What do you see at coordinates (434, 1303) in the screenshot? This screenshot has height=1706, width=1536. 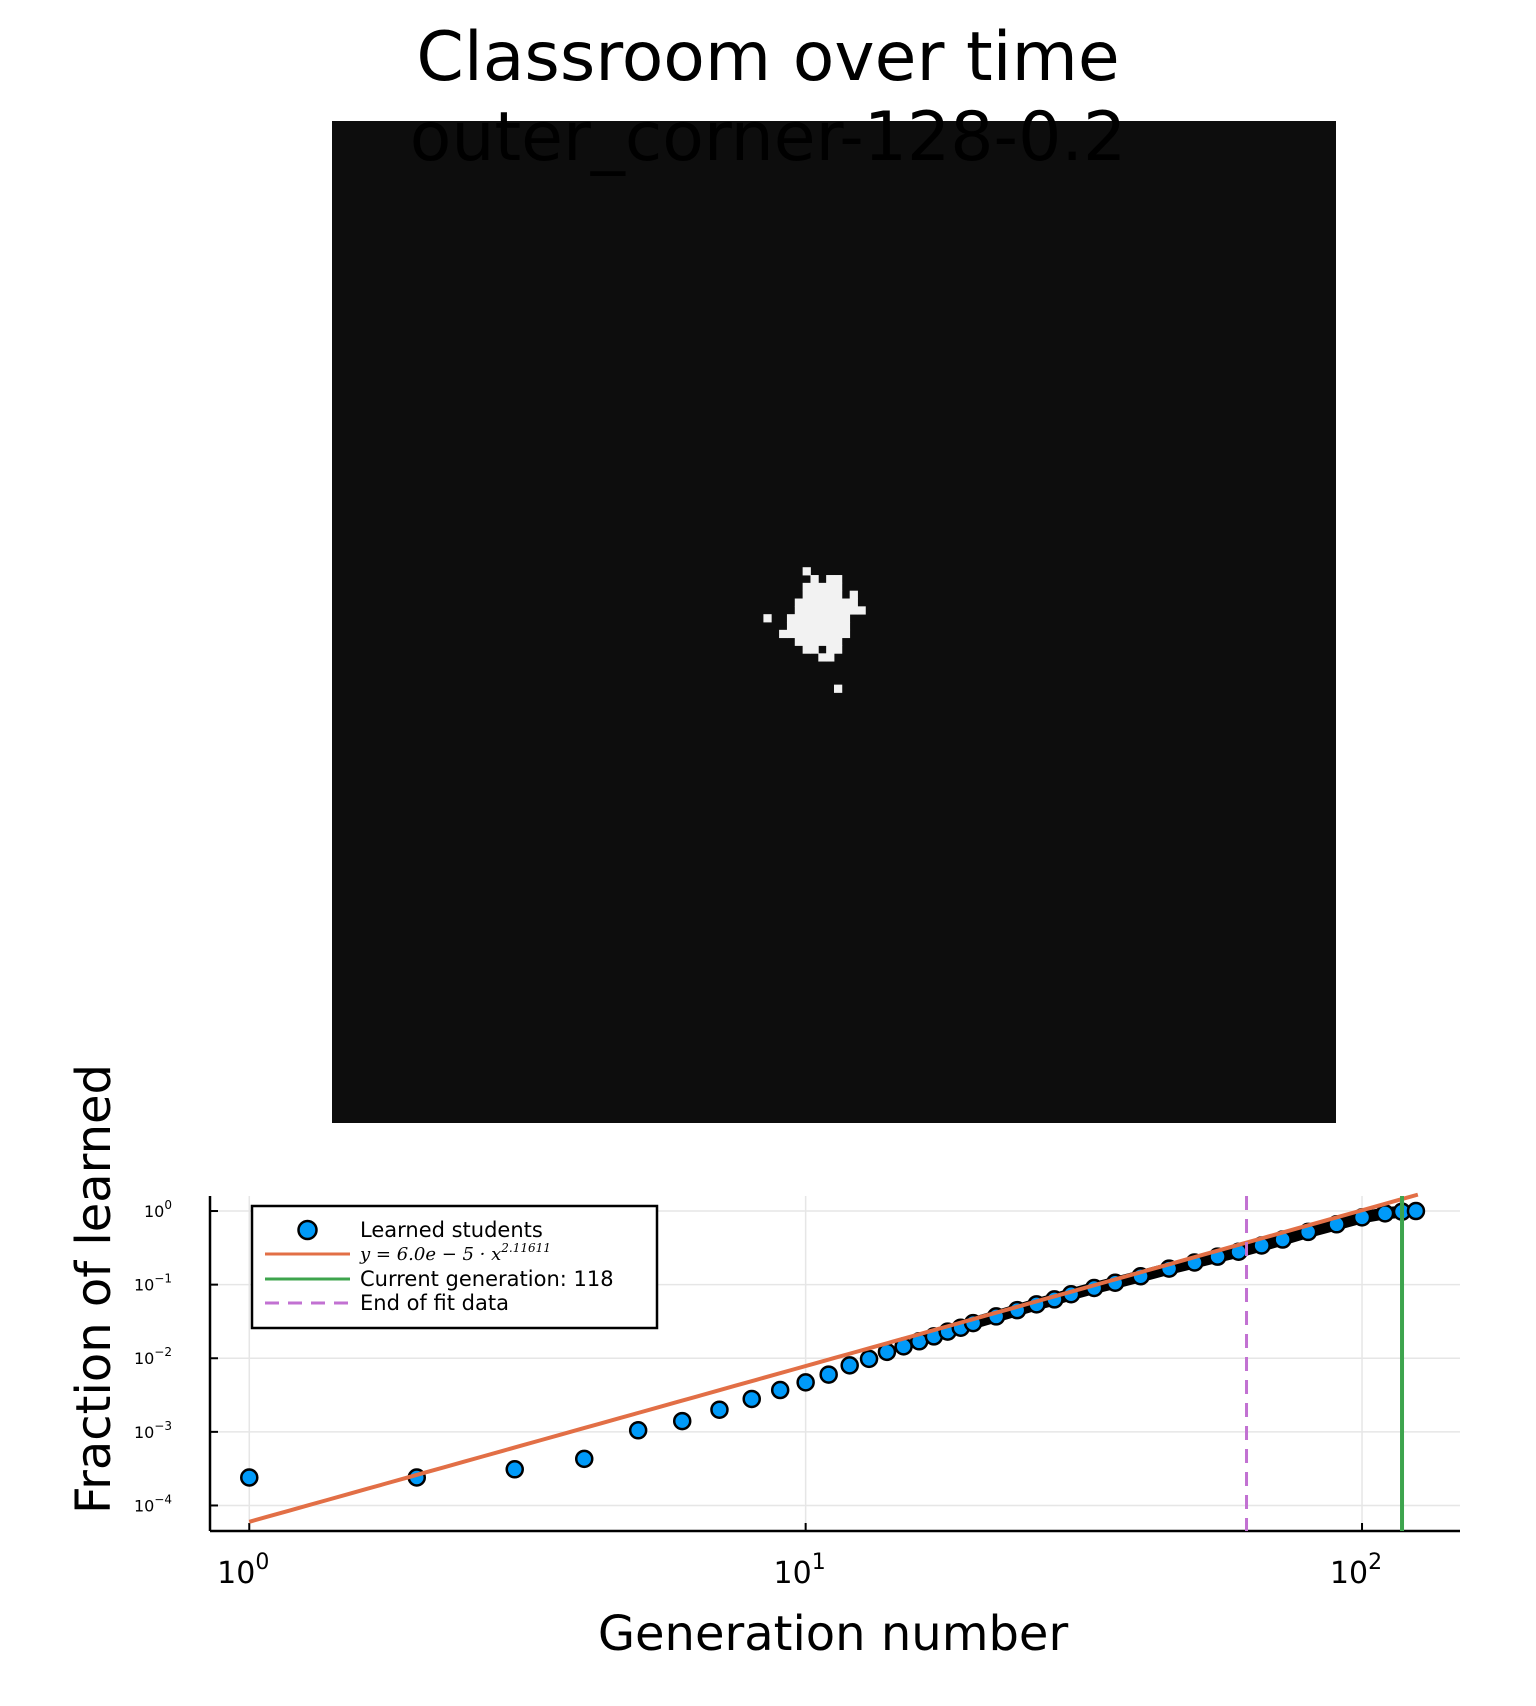 I see `legend-label-endfit: End of fit data` at bounding box center [434, 1303].